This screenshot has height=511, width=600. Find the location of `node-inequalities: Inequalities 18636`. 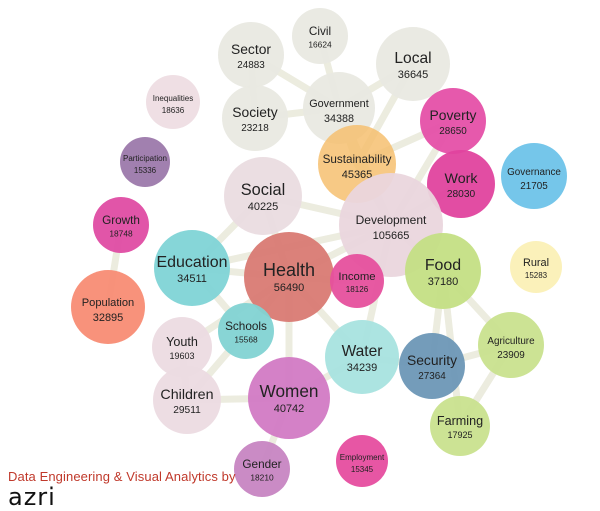

node-inequalities: Inequalities 18636 is located at coordinates (173, 102).